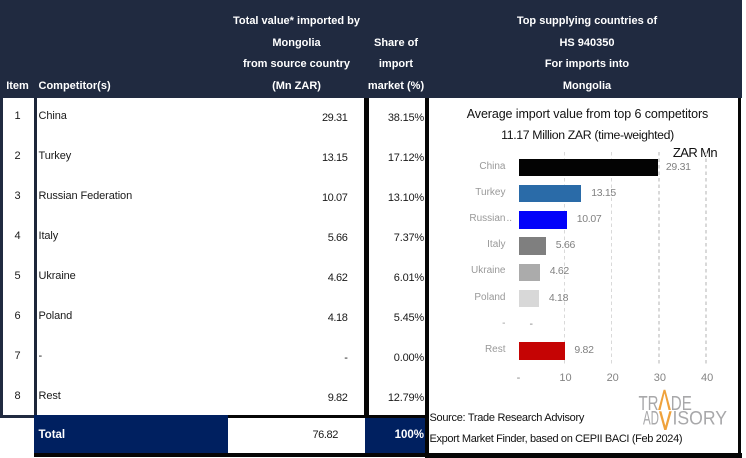 This screenshot has height=458, width=746. I want to click on svg-text: AD, so click(651, 419).